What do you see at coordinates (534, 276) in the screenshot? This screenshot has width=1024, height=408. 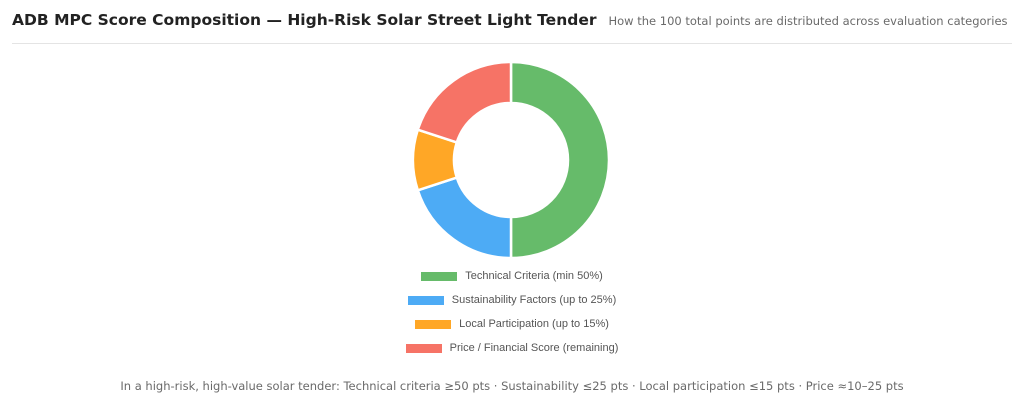 I see `legend-label: Technical Criteria (min 50%)` at bounding box center [534, 276].